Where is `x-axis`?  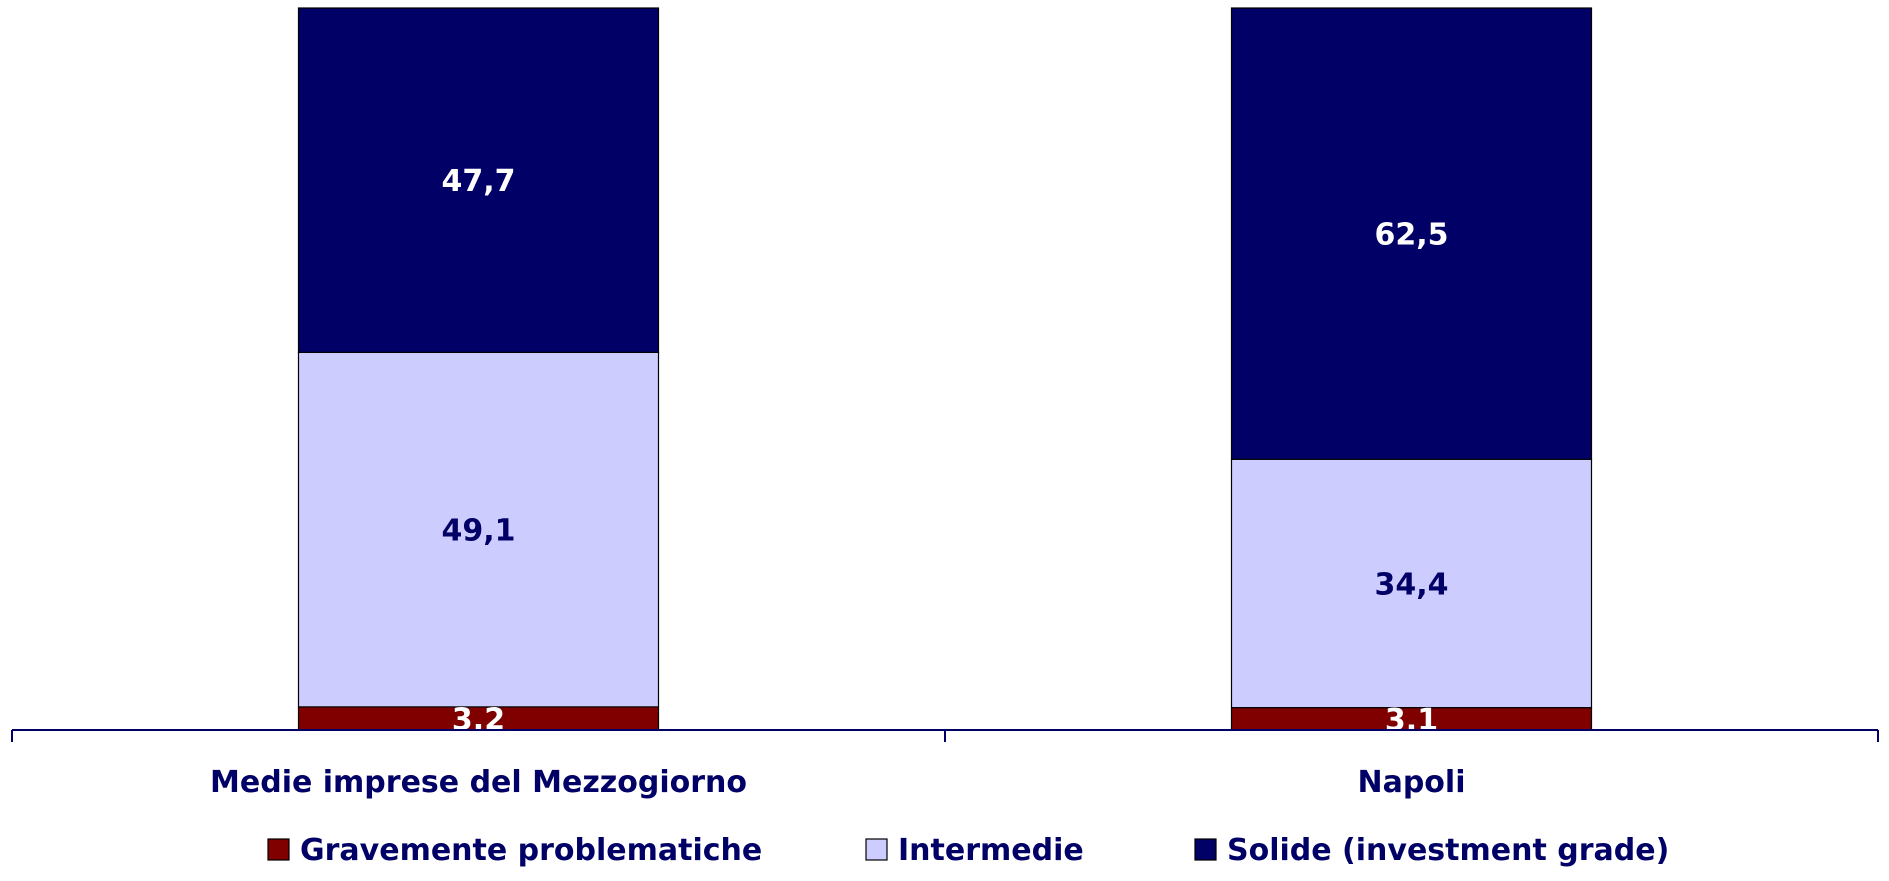 x-axis is located at coordinates (945, 735).